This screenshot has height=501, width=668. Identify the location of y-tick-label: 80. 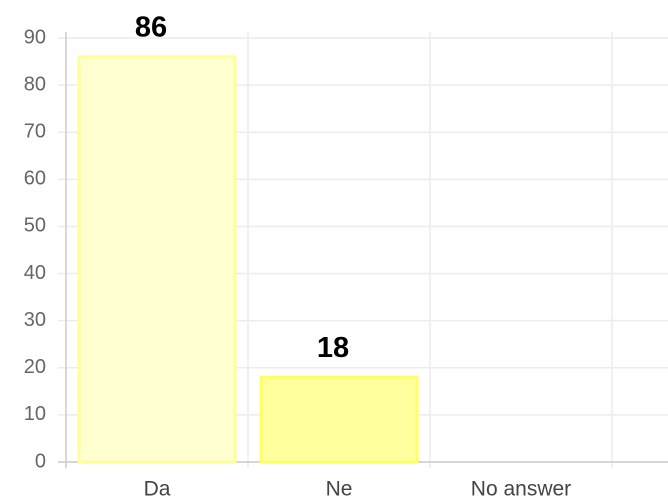
(35, 84).